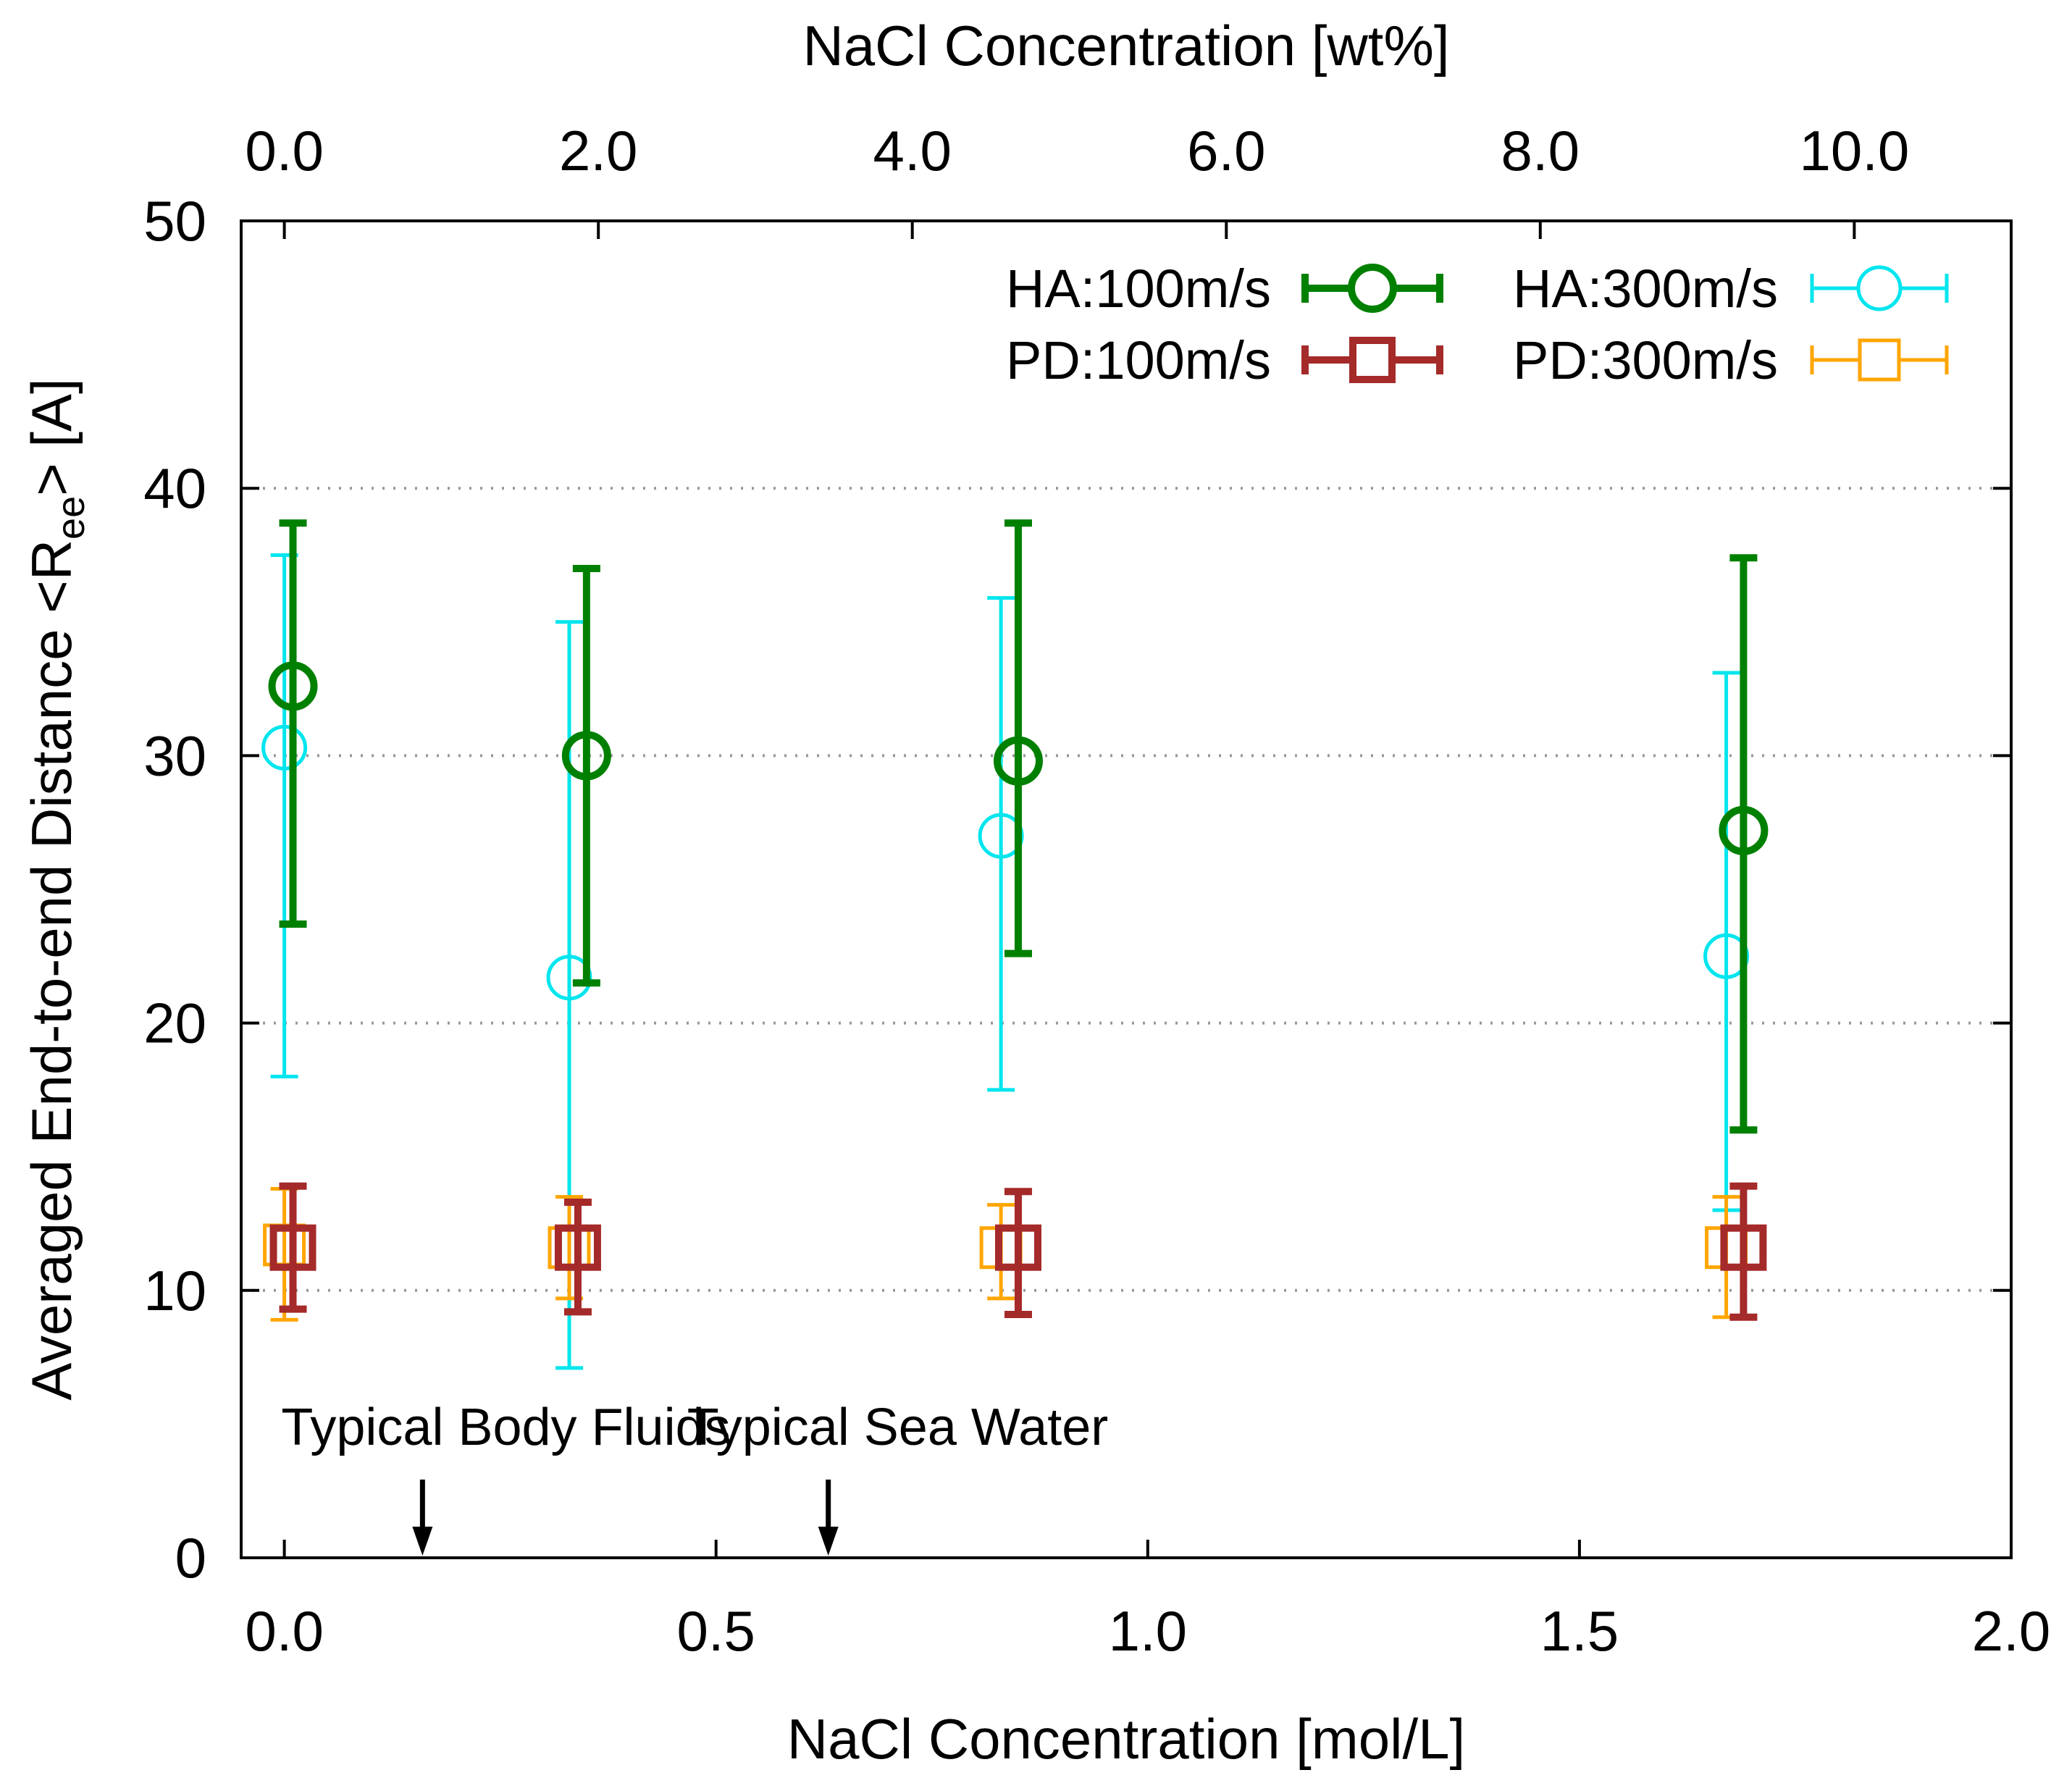 The height and width of the screenshot is (1791, 2072). I want to click on y-tick-label: 0, so click(191, 1558).